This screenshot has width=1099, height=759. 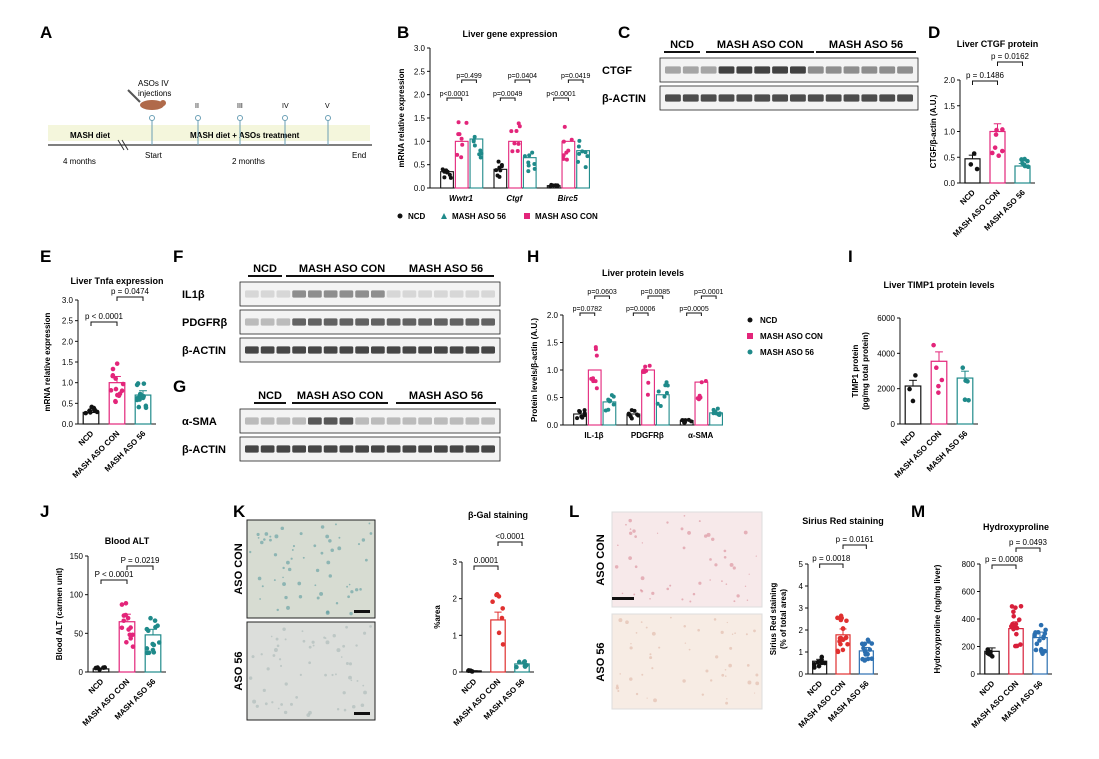 I want to click on p-value: p=0.0419, so click(x=575, y=76).